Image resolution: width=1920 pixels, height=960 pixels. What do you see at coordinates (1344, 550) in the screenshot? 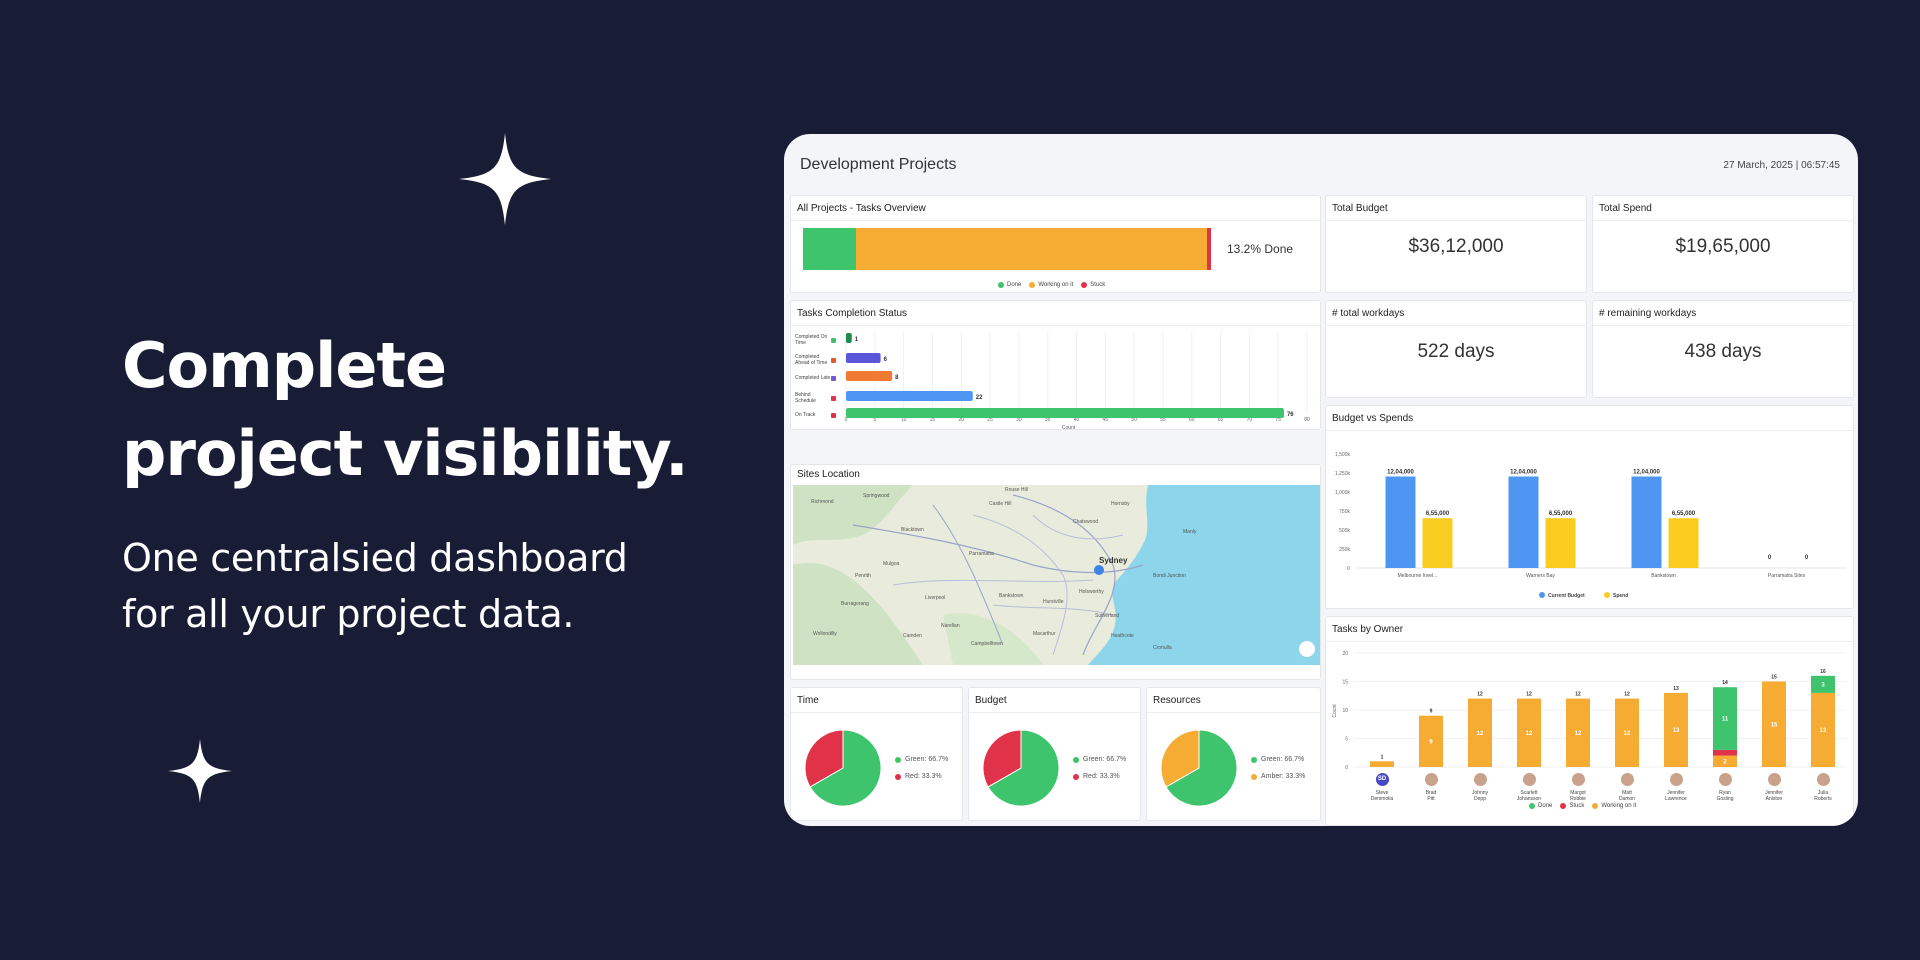
I see `y-tick-label: 250k` at bounding box center [1344, 550].